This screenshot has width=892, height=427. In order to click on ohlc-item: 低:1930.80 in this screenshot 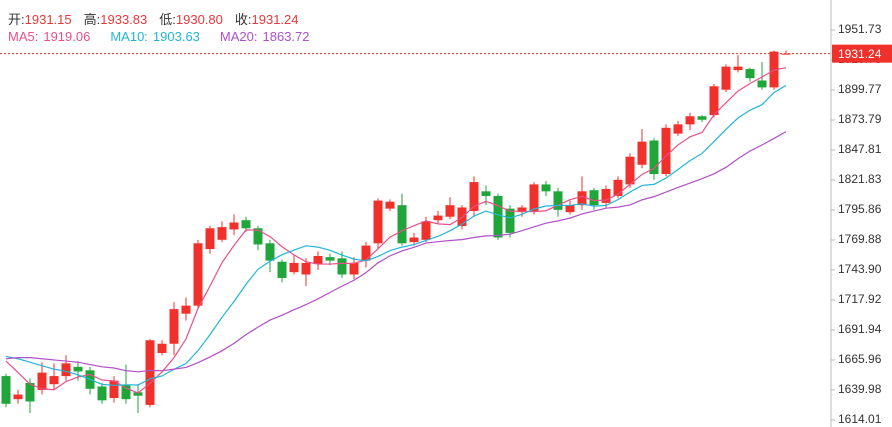, I will do `click(191, 18)`.